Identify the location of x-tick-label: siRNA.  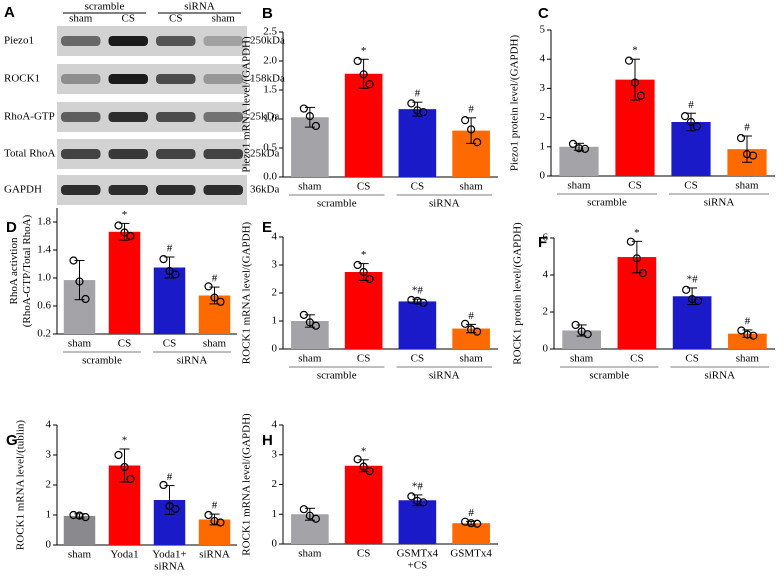
(214, 555).